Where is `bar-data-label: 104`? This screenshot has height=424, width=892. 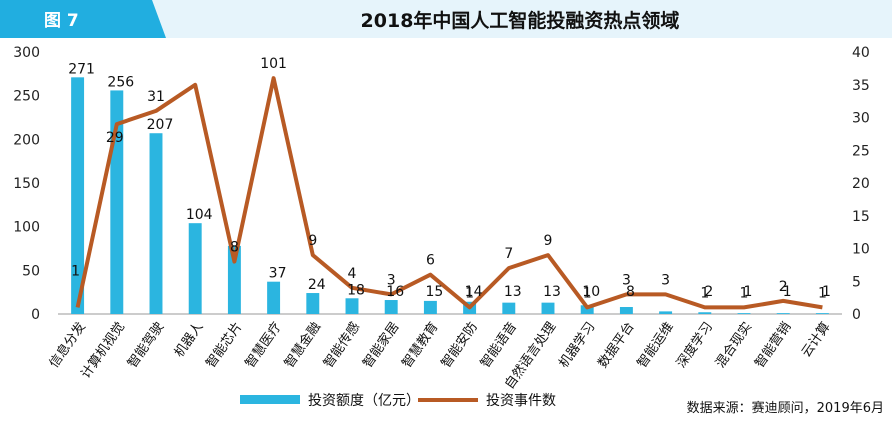 bar-data-label: 104 is located at coordinates (199, 215).